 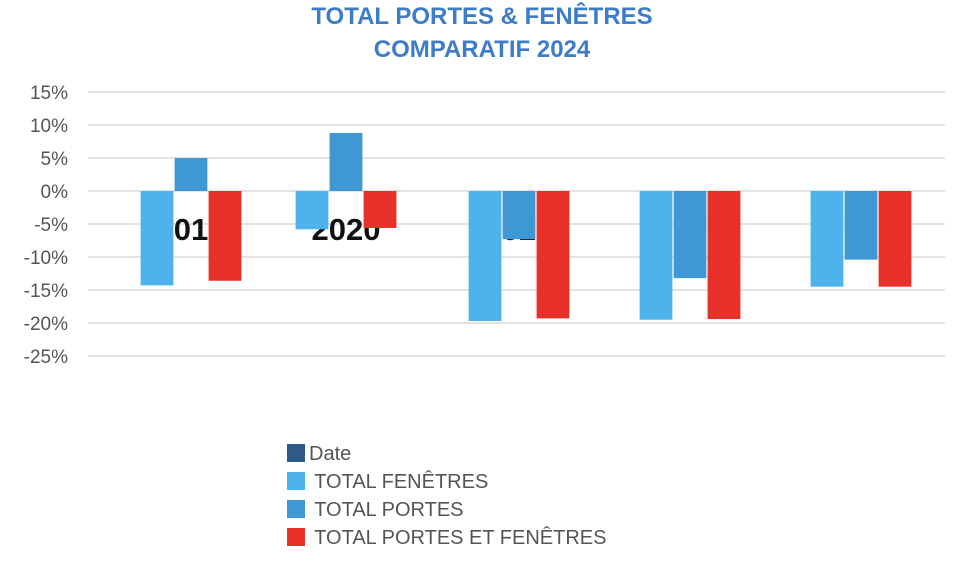 What do you see at coordinates (55, 159) in the screenshot?
I see `y-tick-label: 5%` at bounding box center [55, 159].